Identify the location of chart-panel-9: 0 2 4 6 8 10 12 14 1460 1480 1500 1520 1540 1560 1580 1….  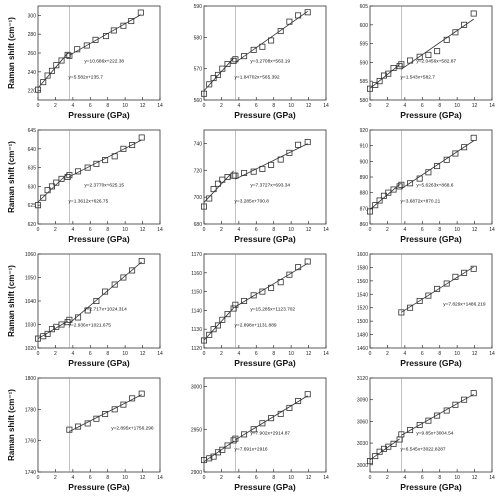
(415, 312).